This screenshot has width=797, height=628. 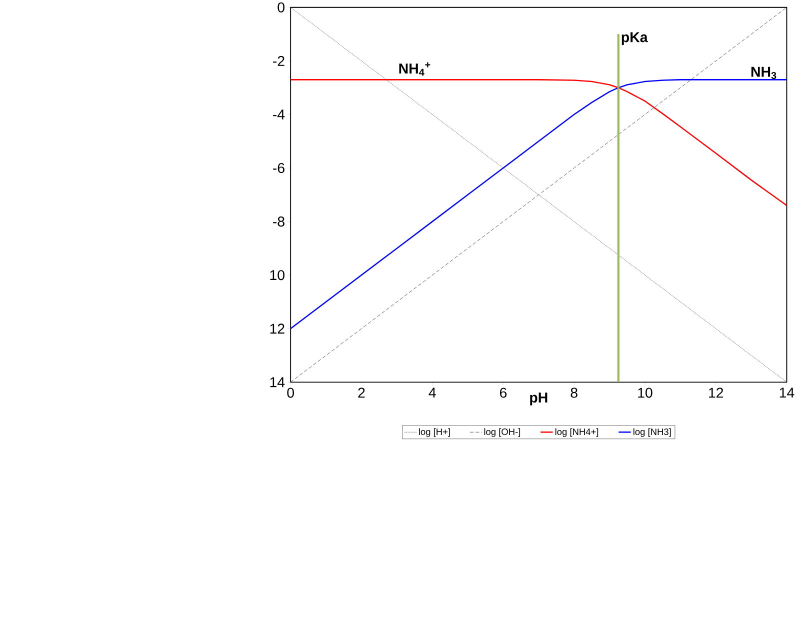 I want to click on legend-label: log [H+], so click(x=434, y=432).